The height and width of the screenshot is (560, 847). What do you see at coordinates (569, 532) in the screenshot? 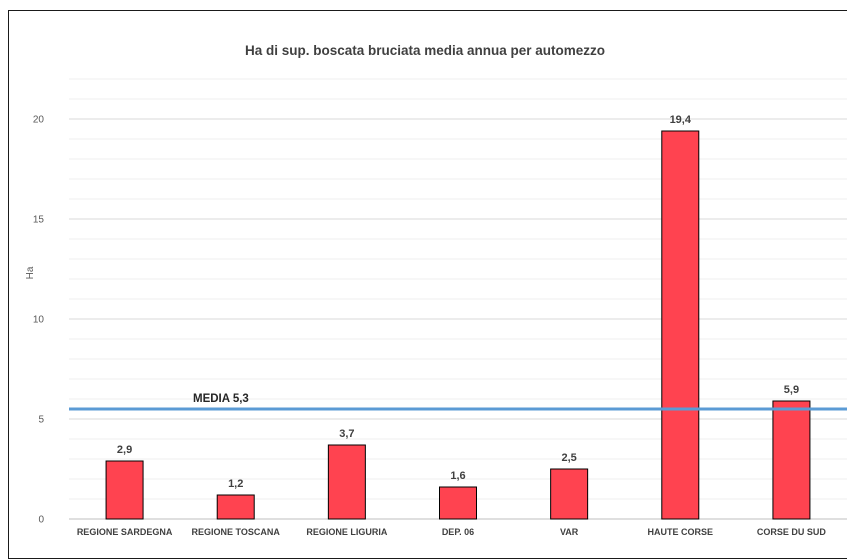
I see `category-label: VAR` at bounding box center [569, 532].